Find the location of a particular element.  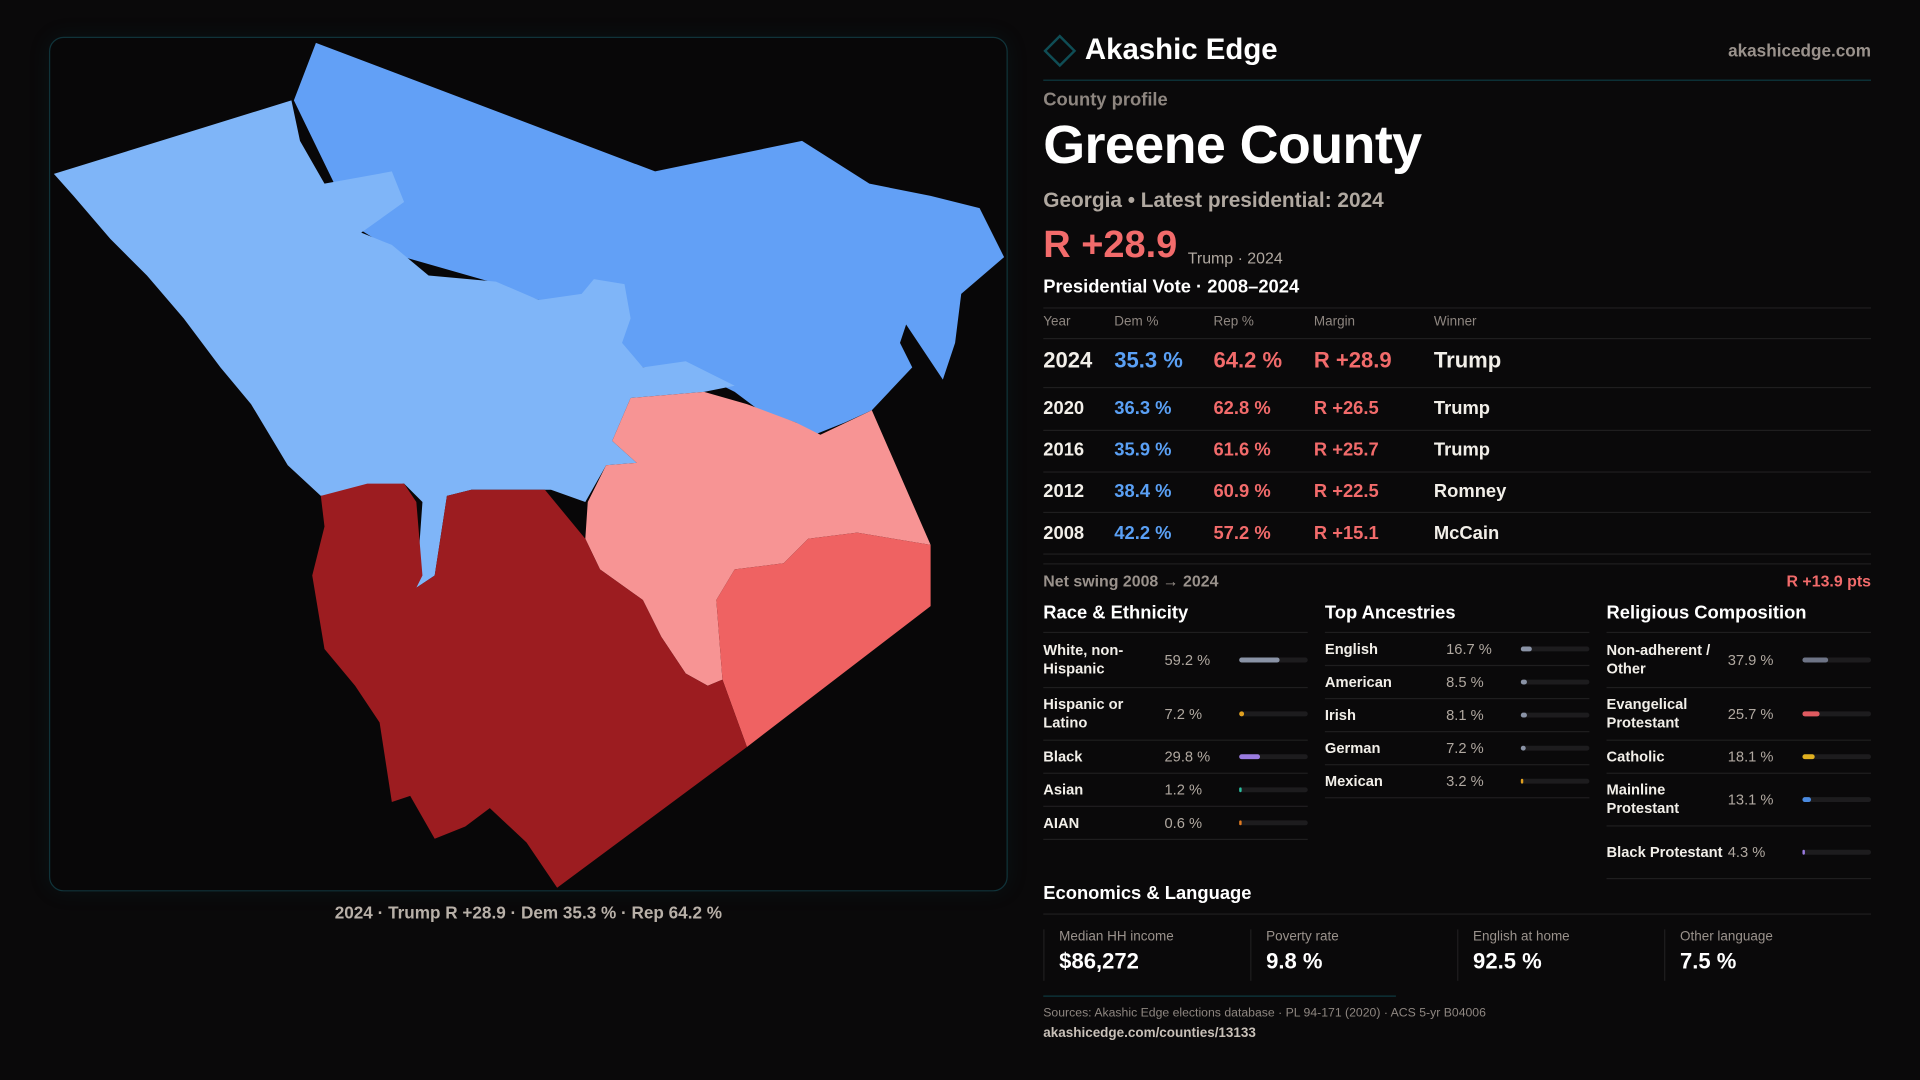

vote-year: 2016 is located at coordinates (1064, 450).